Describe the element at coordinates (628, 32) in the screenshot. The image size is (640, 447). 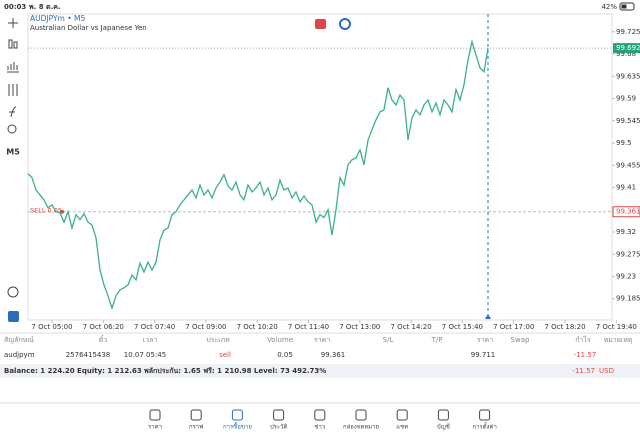
I see `y-tick-label: 99.725` at that location.